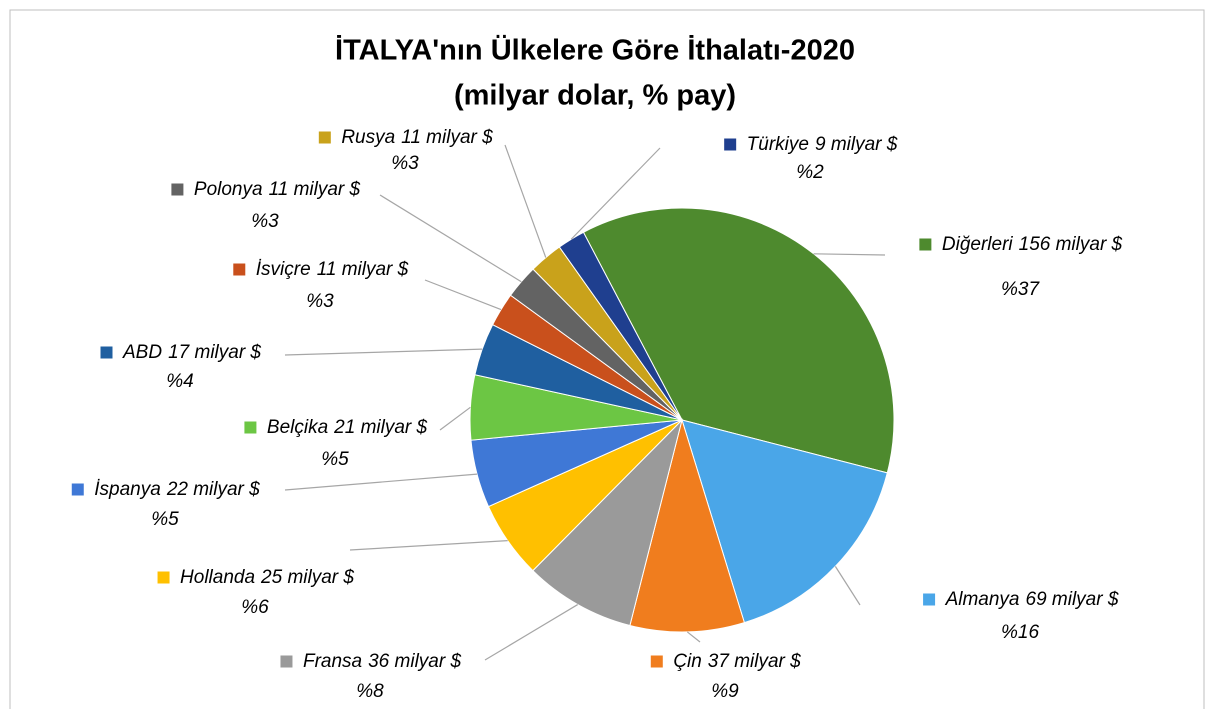 The height and width of the screenshot is (714, 1215). What do you see at coordinates (213, 489) in the screenshot?
I see `value-label: 22 milyar $` at bounding box center [213, 489].